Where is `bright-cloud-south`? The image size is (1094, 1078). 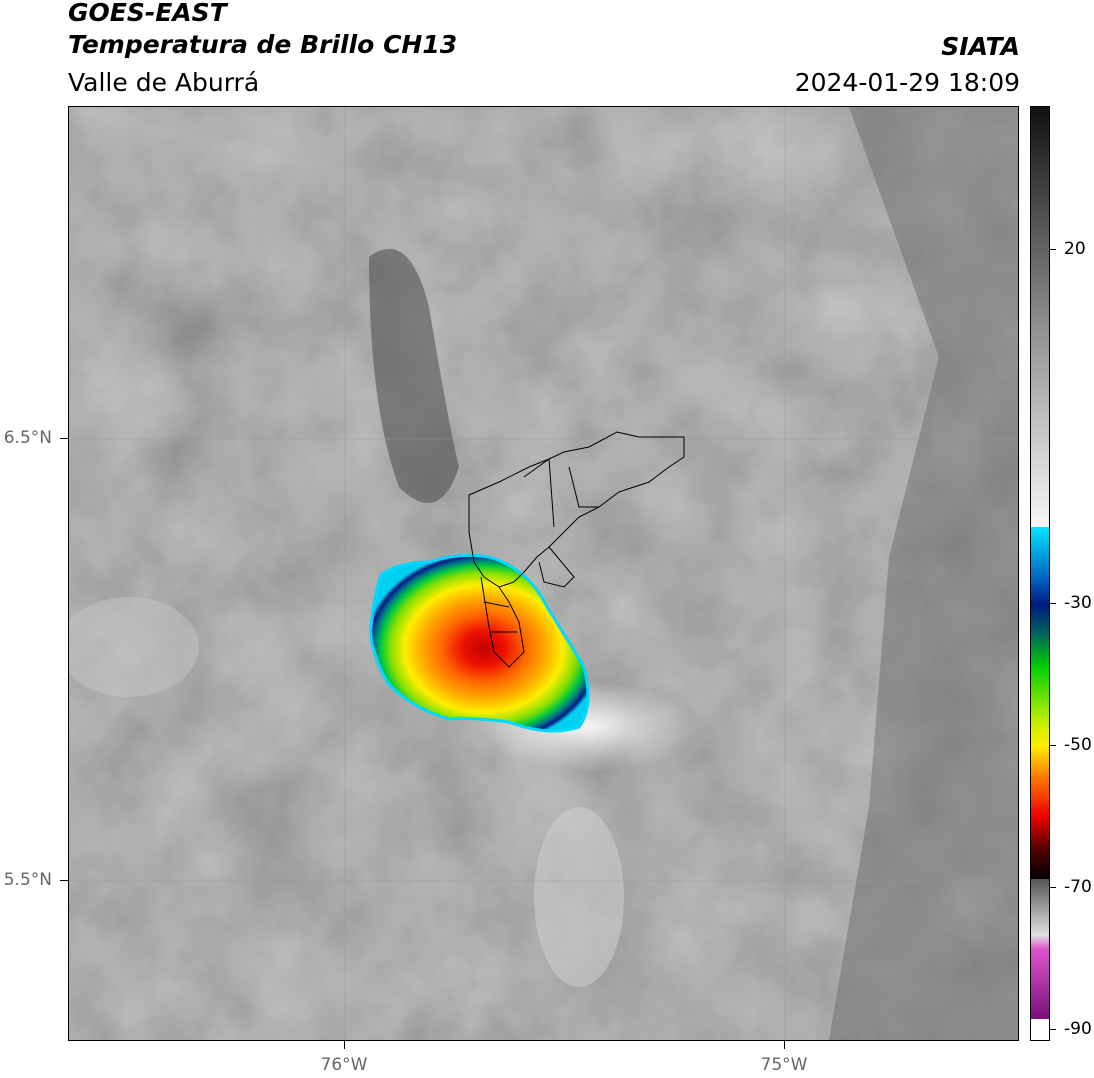
bright-cloud-south is located at coordinates (579, 897).